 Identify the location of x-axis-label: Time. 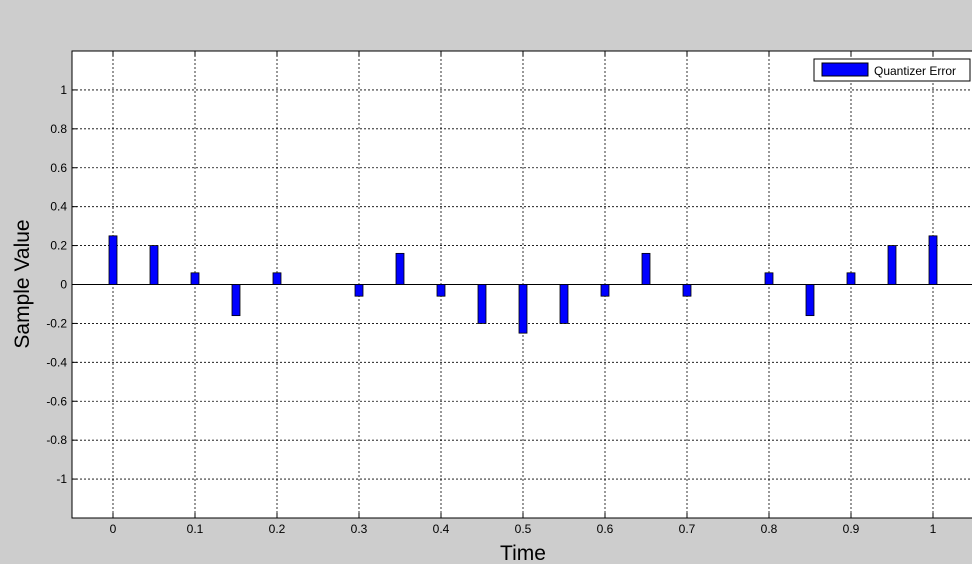
(523, 553).